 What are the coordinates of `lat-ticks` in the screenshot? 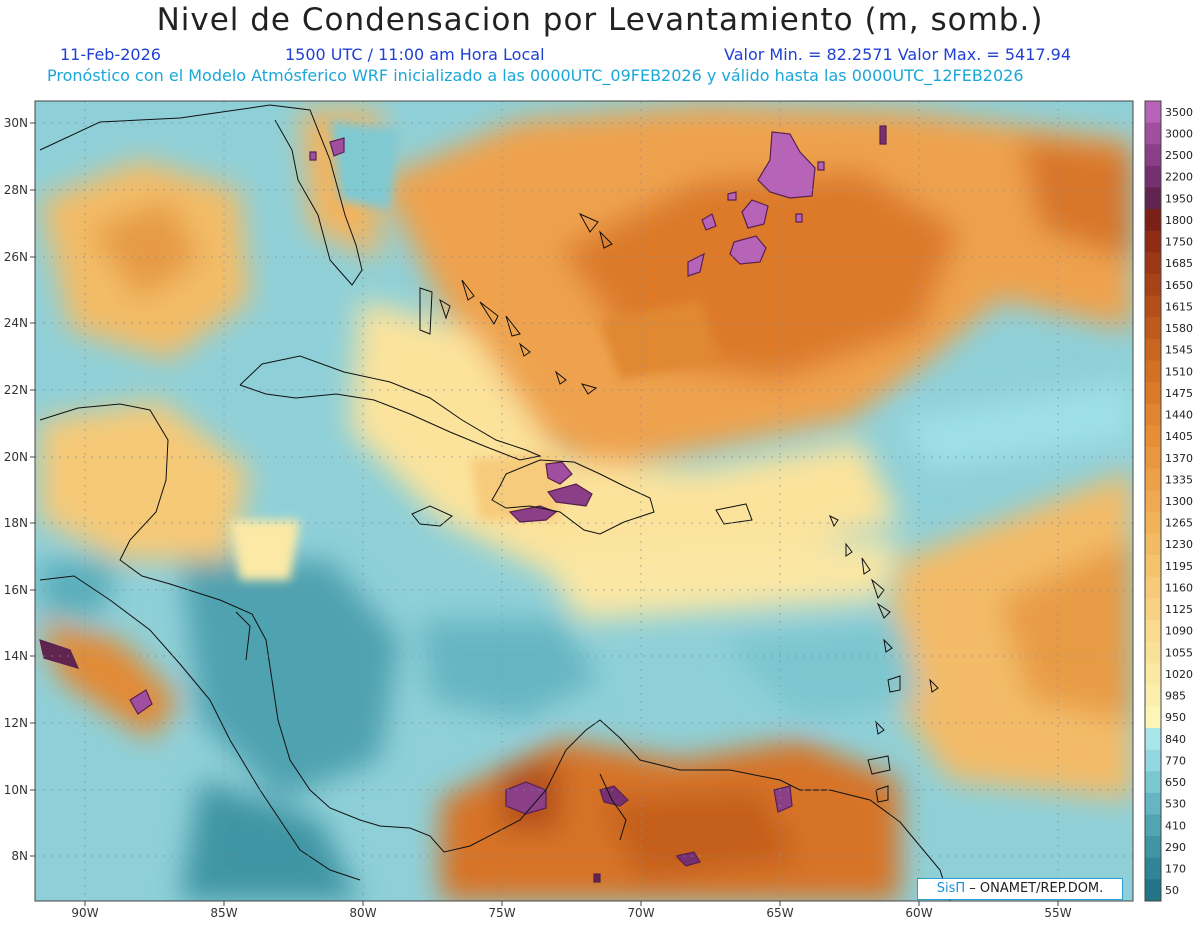 It's located at (32, 489).